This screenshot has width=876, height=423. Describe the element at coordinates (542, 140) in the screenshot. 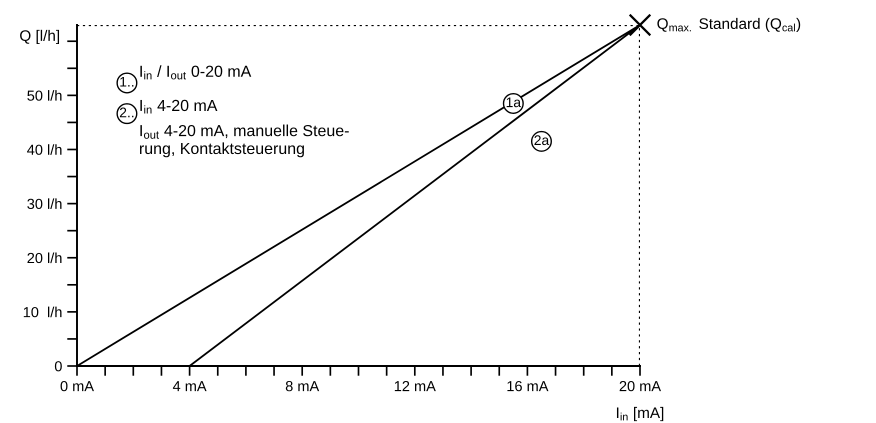

I see `annotation: 2a` at that location.